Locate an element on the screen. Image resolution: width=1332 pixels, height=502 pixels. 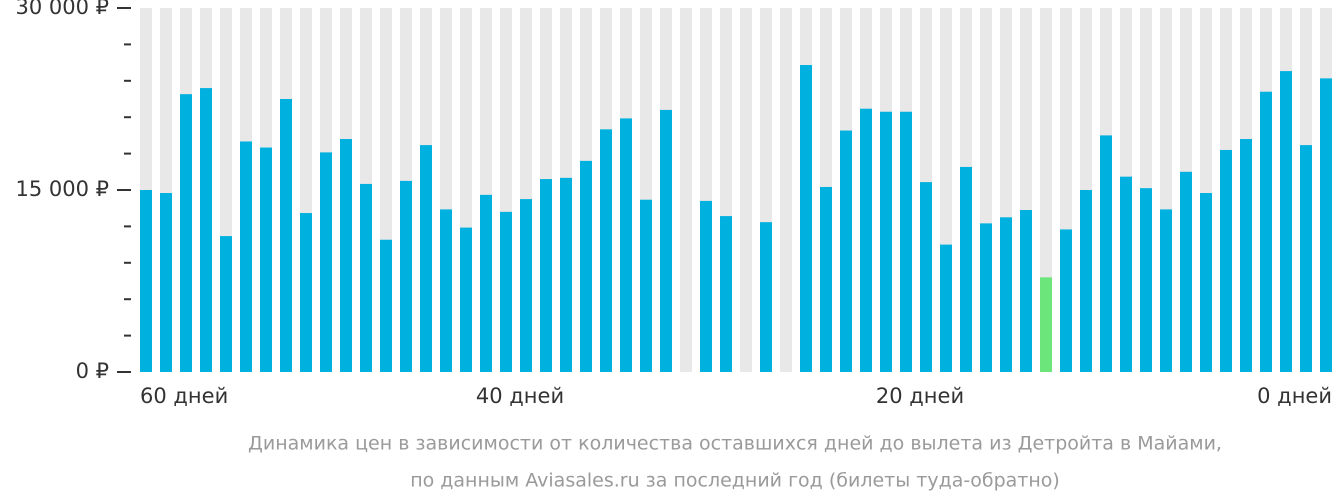
y-tick-label: 30 000 ₽ is located at coordinates (62, 9).